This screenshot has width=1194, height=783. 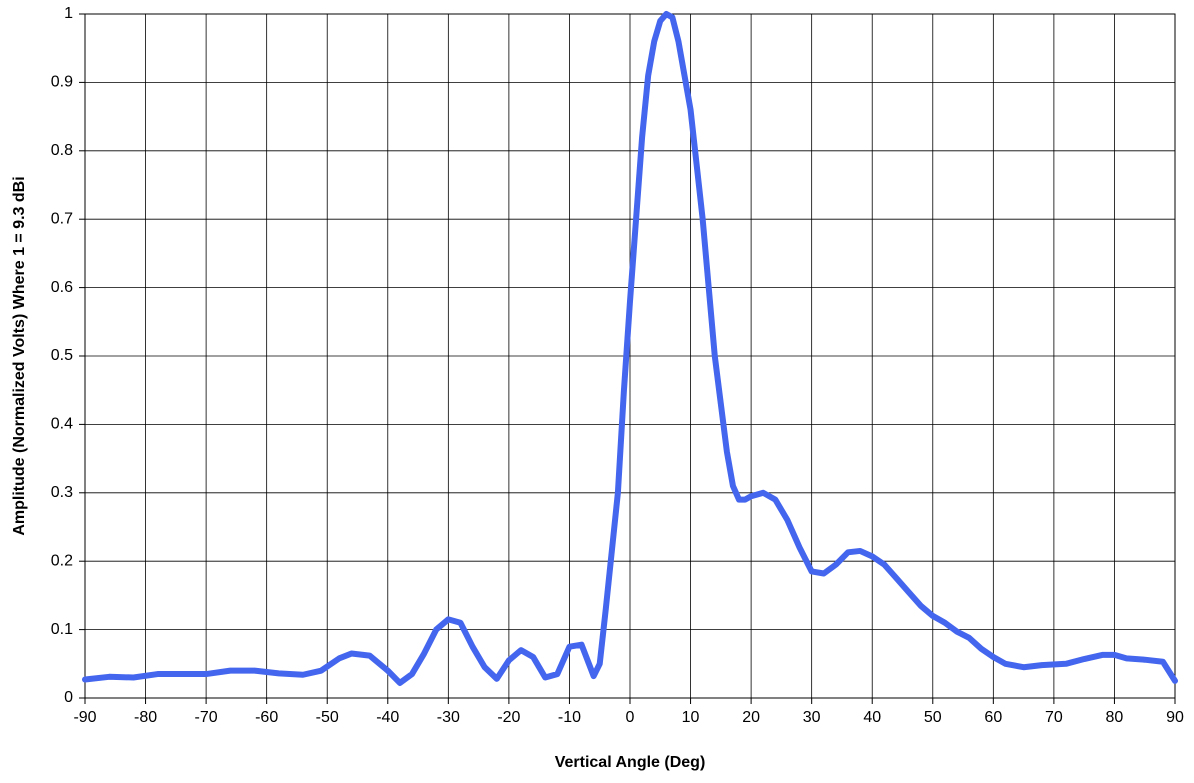 I want to click on x-tick-label: -60, so click(x=266, y=717).